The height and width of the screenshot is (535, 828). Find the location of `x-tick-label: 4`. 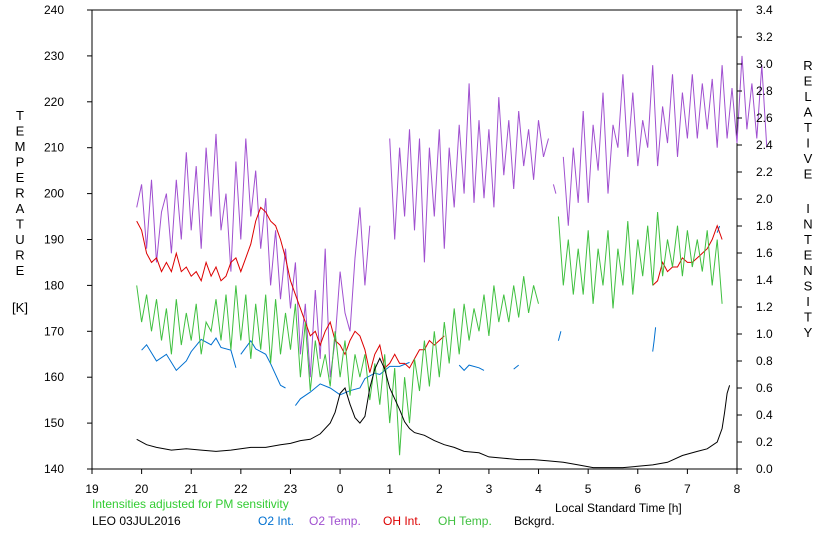

x-tick-label: 4 is located at coordinates (538, 489).